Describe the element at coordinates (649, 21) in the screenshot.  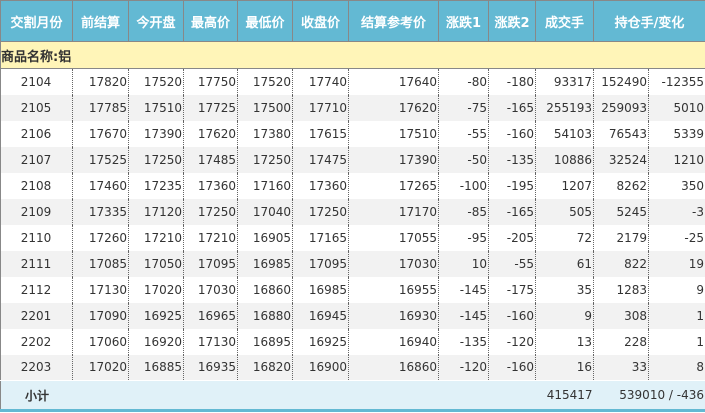
I see `column-header: 持仓手/变化` at that location.